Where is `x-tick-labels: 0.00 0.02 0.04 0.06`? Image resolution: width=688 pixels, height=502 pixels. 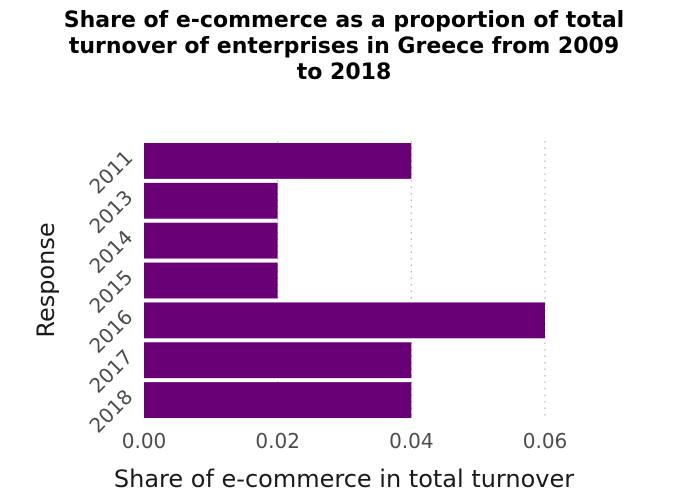
x-tick-labels: 0.00 0.02 0.04 0.06 is located at coordinates (345, 441).